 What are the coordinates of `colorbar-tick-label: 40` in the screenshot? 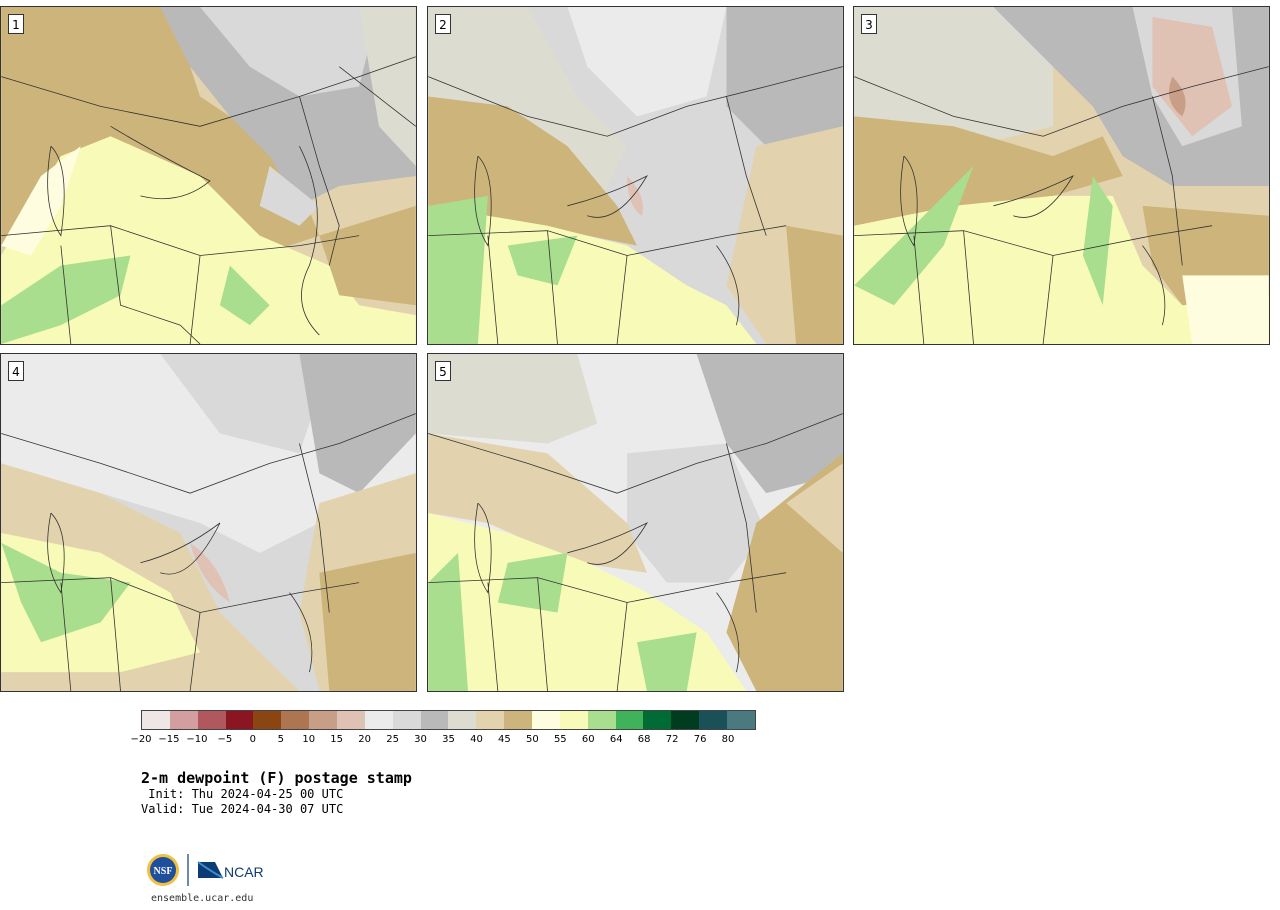 It's located at (476, 739).